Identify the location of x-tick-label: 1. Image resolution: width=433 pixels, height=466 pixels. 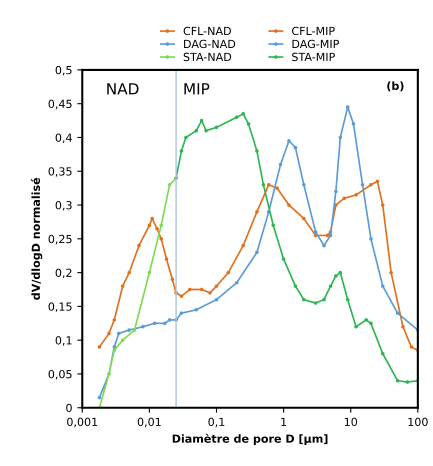
(283, 422).